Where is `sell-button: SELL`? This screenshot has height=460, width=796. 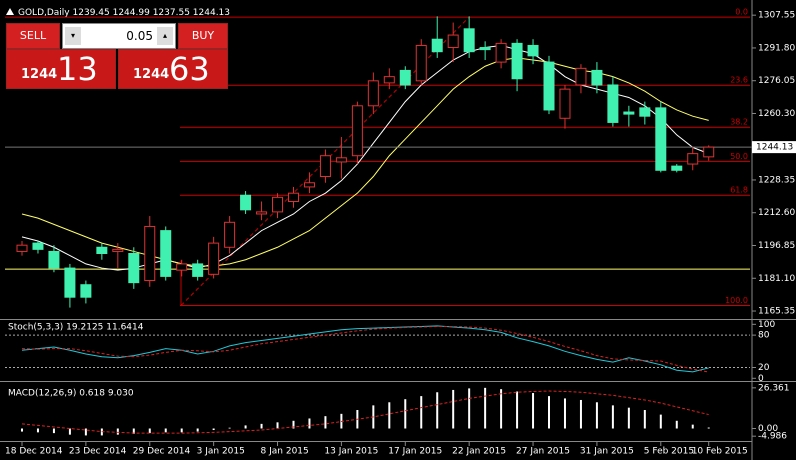 sell-button: SELL is located at coordinates (33, 36).